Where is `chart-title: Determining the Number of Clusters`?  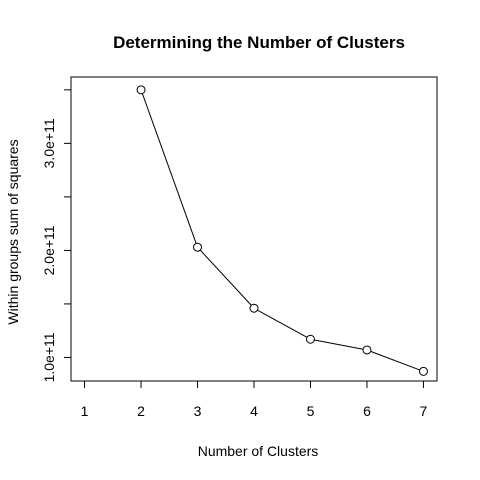
chart-title: Determining the Number of Clusters is located at coordinates (259, 42).